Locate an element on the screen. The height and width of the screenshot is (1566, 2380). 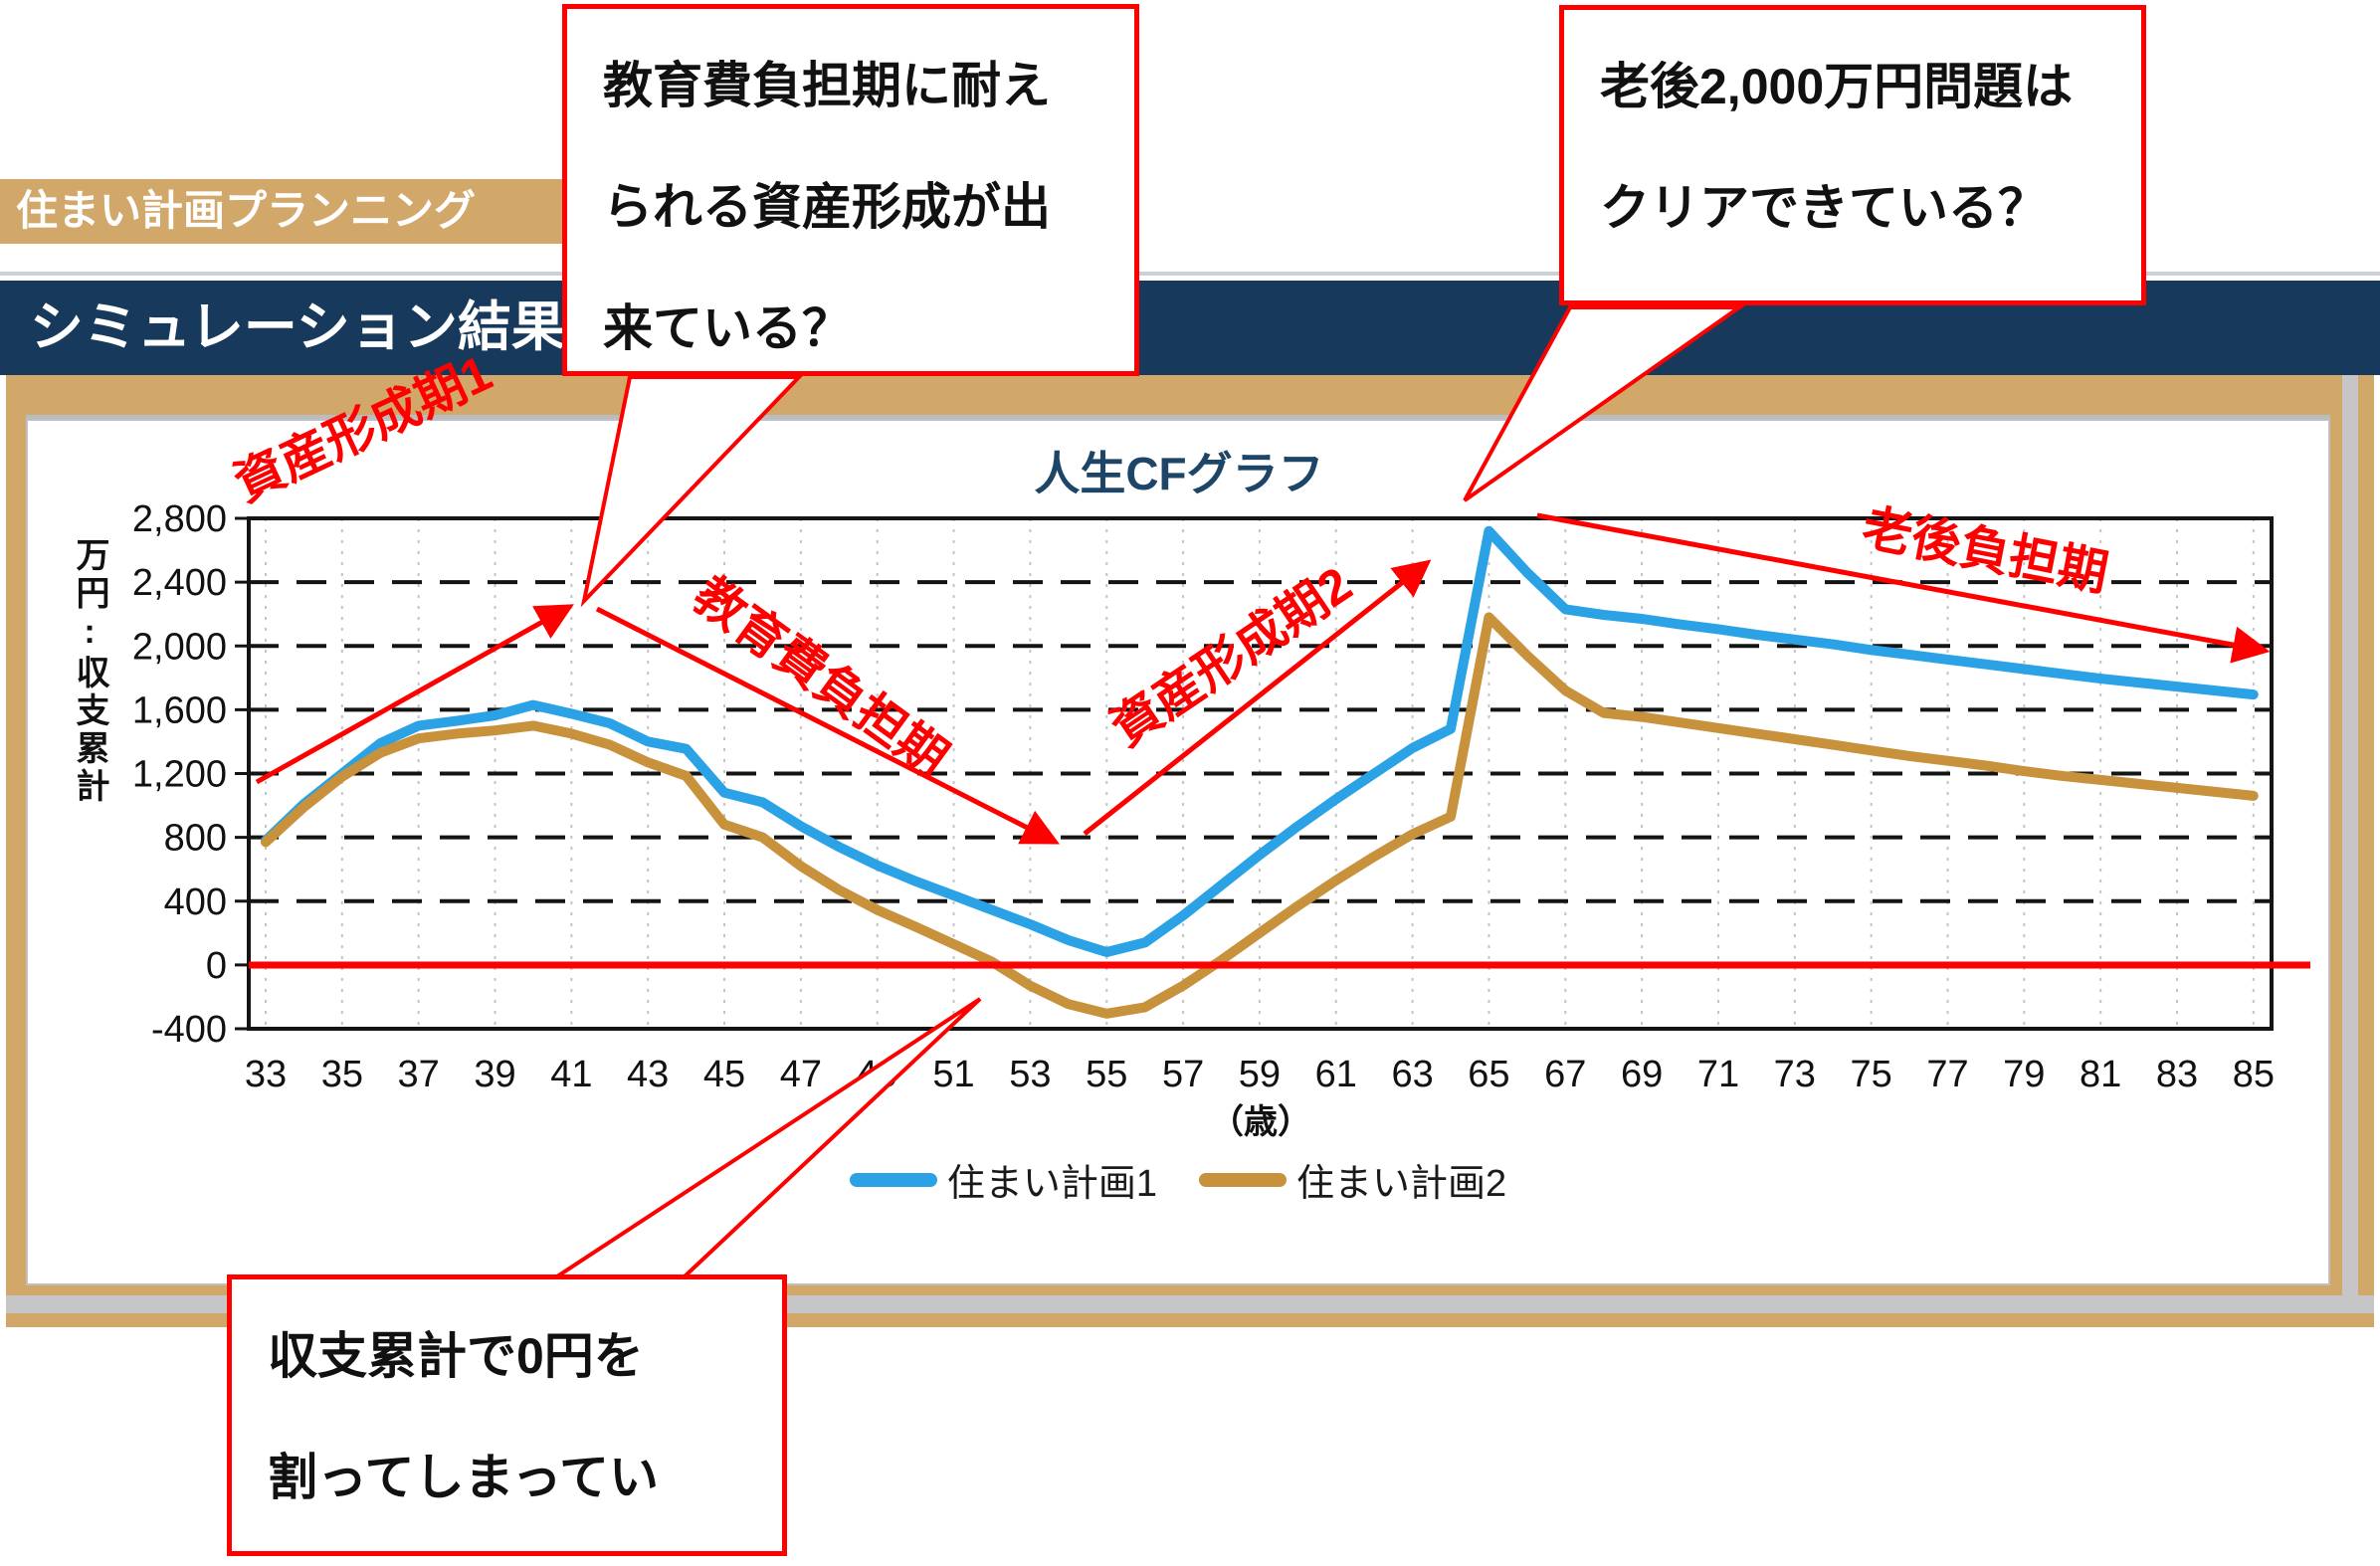
x-tick-label: 69 is located at coordinates (1642, 1074).